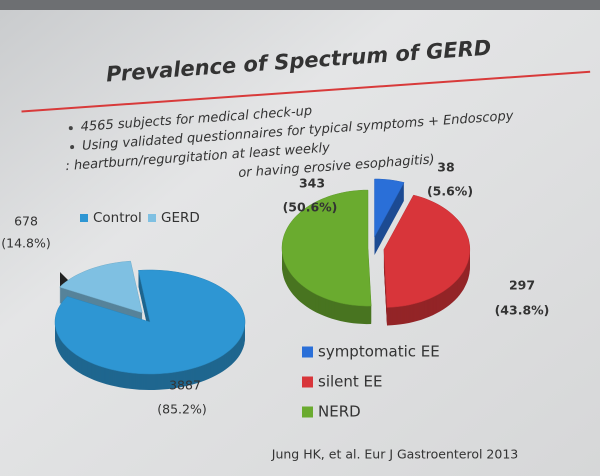 The height and width of the screenshot is (476, 600). What do you see at coordinates (300, 5) in the screenshot?
I see `screen-edge` at bounding box center [300, 5].